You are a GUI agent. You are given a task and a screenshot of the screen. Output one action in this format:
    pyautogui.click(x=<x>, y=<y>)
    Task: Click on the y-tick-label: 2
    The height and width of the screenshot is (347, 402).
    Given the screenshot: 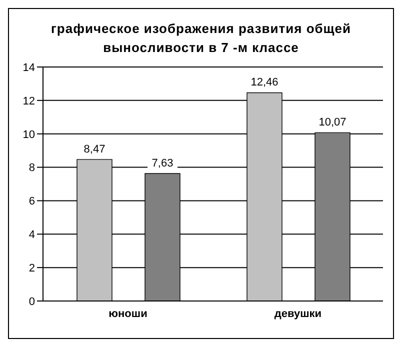 What is the action you would take?
    pyautogui.click(x=31, y=268)
    